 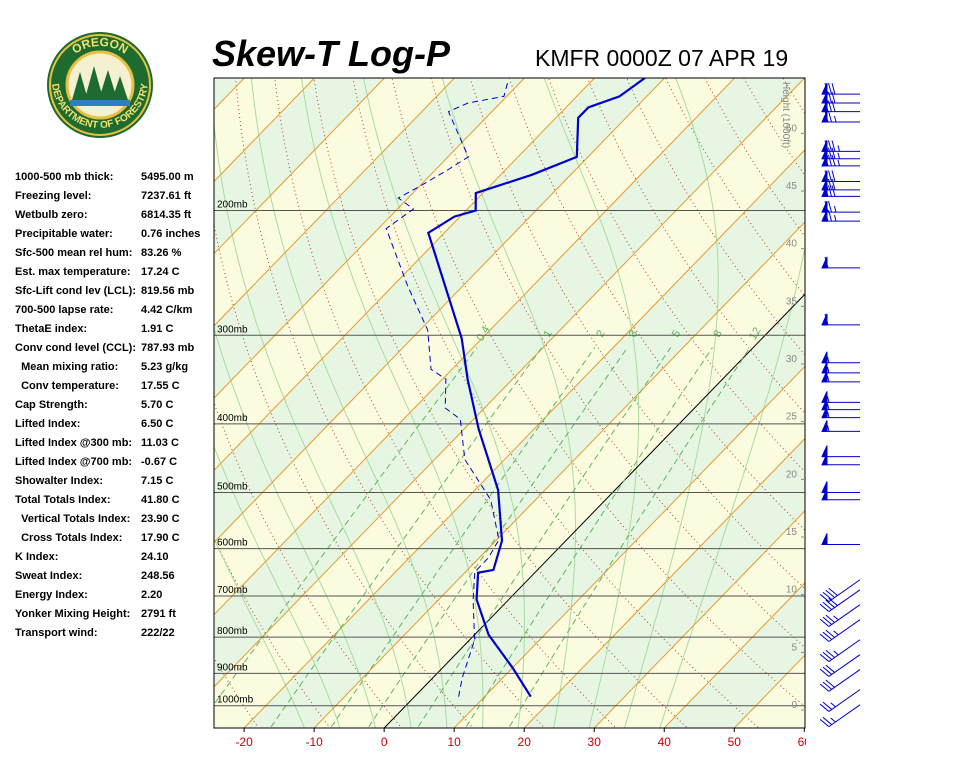 What do you see at coordinates (665, 742) in the screenshot?
I see `x-tick-label: 40` at bounding box center [665, 742].